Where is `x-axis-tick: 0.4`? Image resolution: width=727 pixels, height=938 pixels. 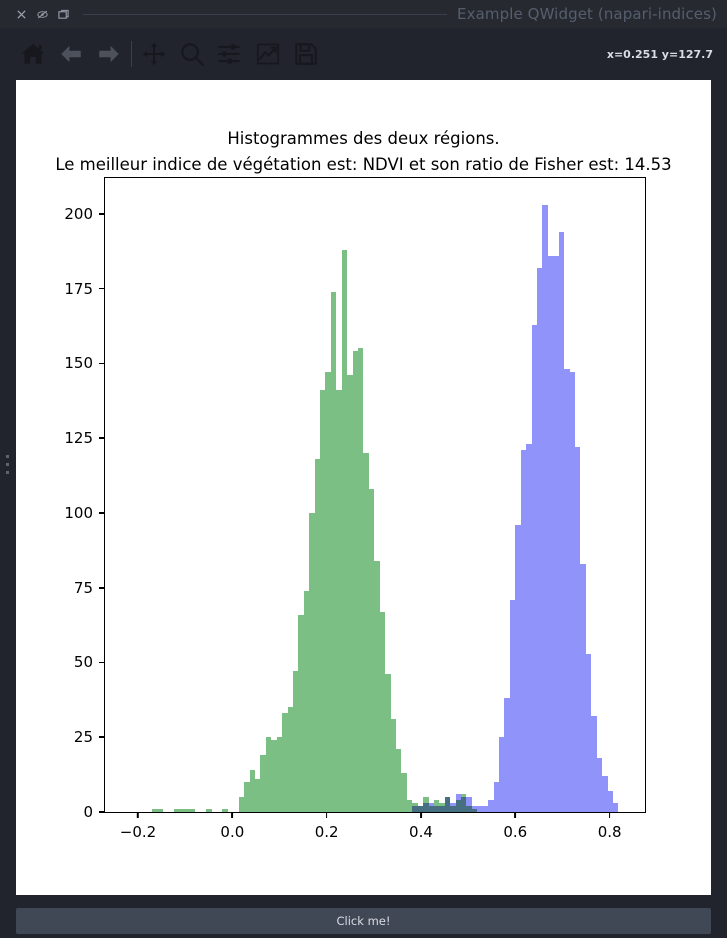 x-axis-tick: 0.4 is located at coordinates (421, 826).